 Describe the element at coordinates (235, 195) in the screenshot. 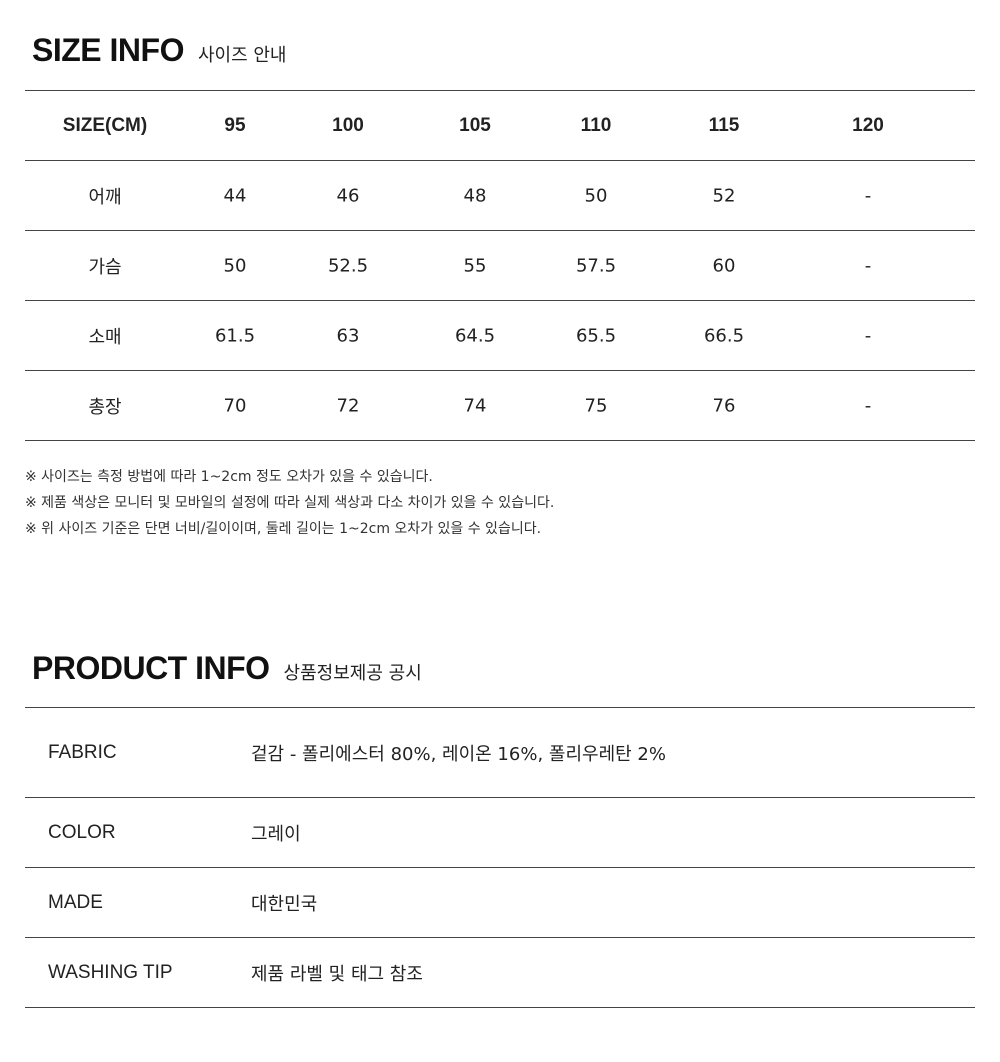

I see `value-cell: 44` at that location.